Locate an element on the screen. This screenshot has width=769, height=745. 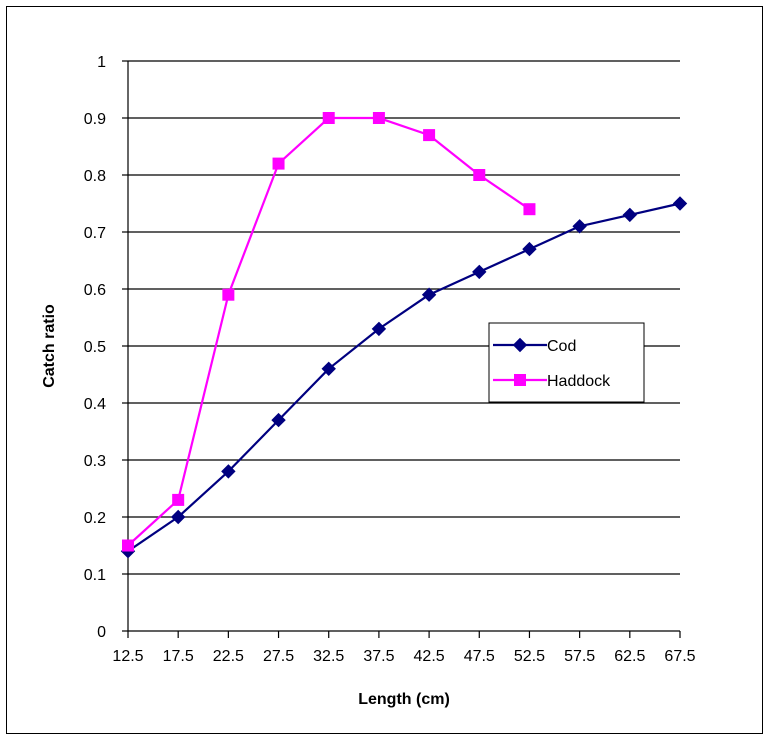
y-tick-label: 0.1 is located at coordinates (95, 575).